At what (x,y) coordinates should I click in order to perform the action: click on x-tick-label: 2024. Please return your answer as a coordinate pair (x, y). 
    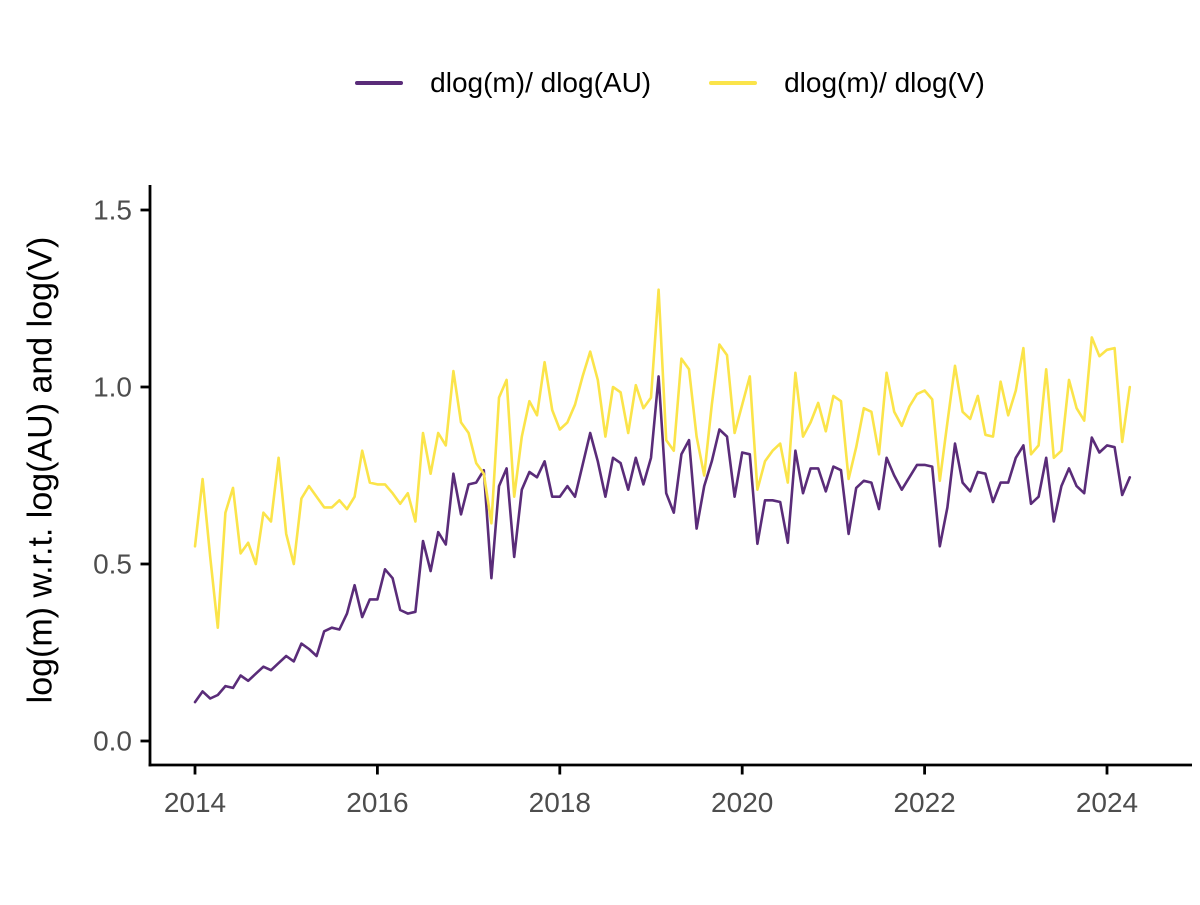
    Looking at the image, I should click on (1107, 802).